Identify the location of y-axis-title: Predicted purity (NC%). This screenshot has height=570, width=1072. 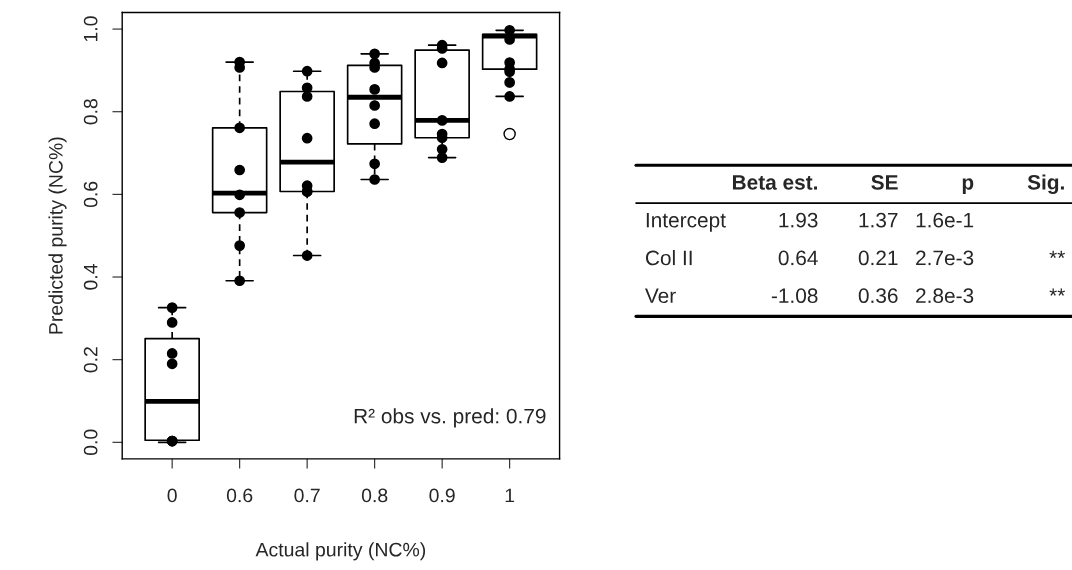
(57, 235).